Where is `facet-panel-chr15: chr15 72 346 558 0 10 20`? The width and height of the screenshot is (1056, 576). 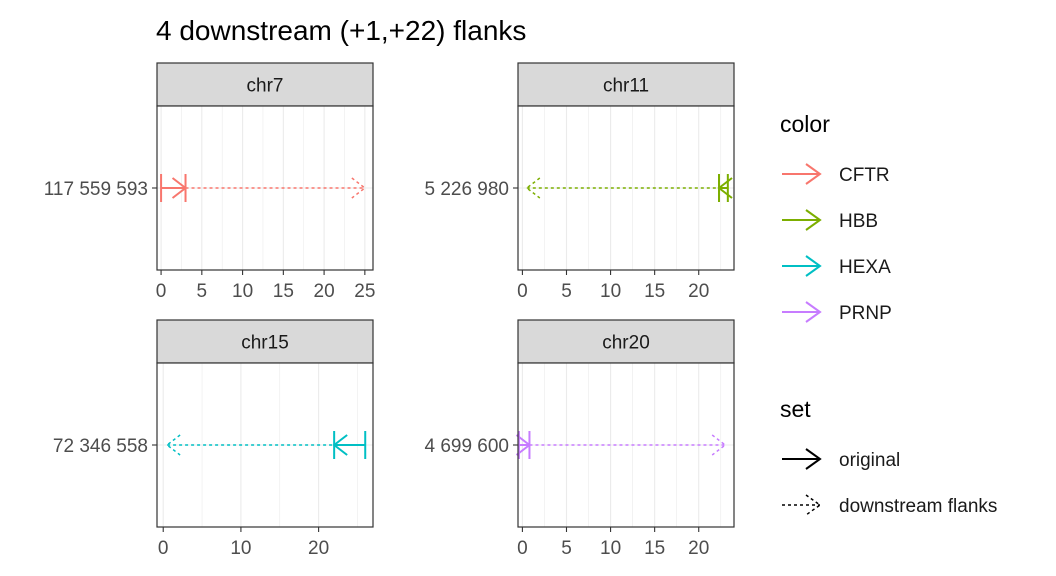
facet-panel-chr15: chr15 72 346 558 0 10 20 is located at coordinates (213, 439).